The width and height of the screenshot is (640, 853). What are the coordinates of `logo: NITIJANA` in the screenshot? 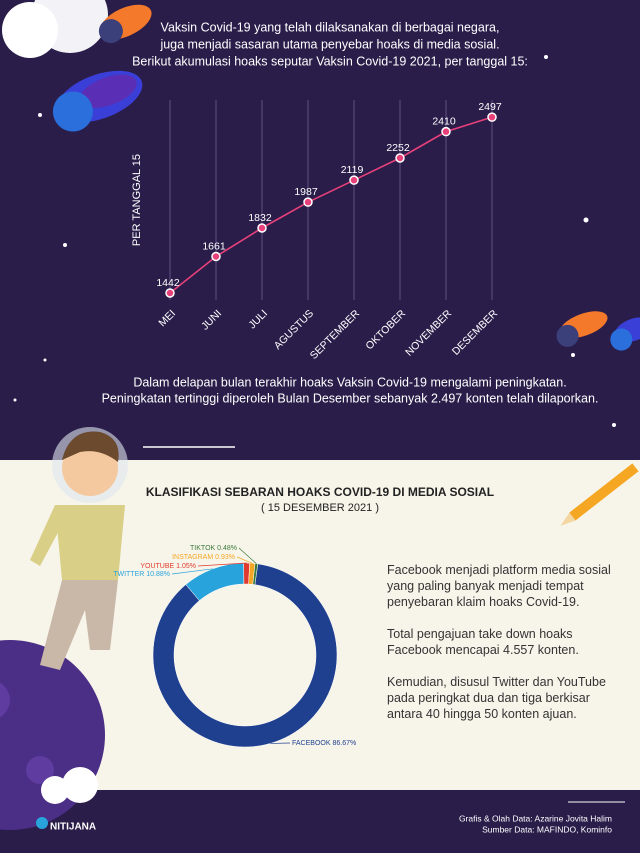 It's located at (73, 827).